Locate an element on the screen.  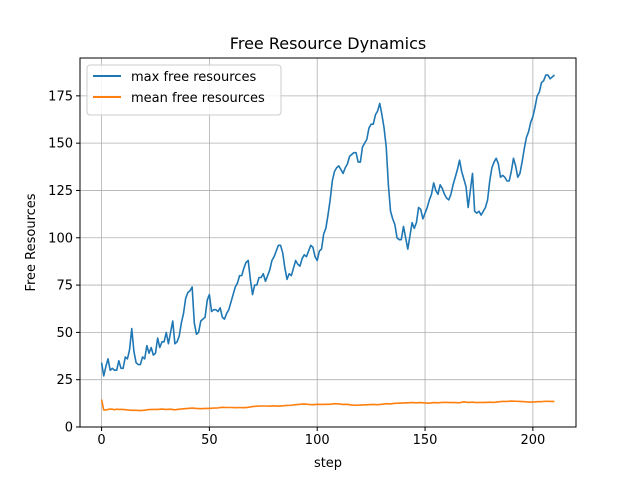
legend-label-max: max free resources is located at coordinates (193, 77).